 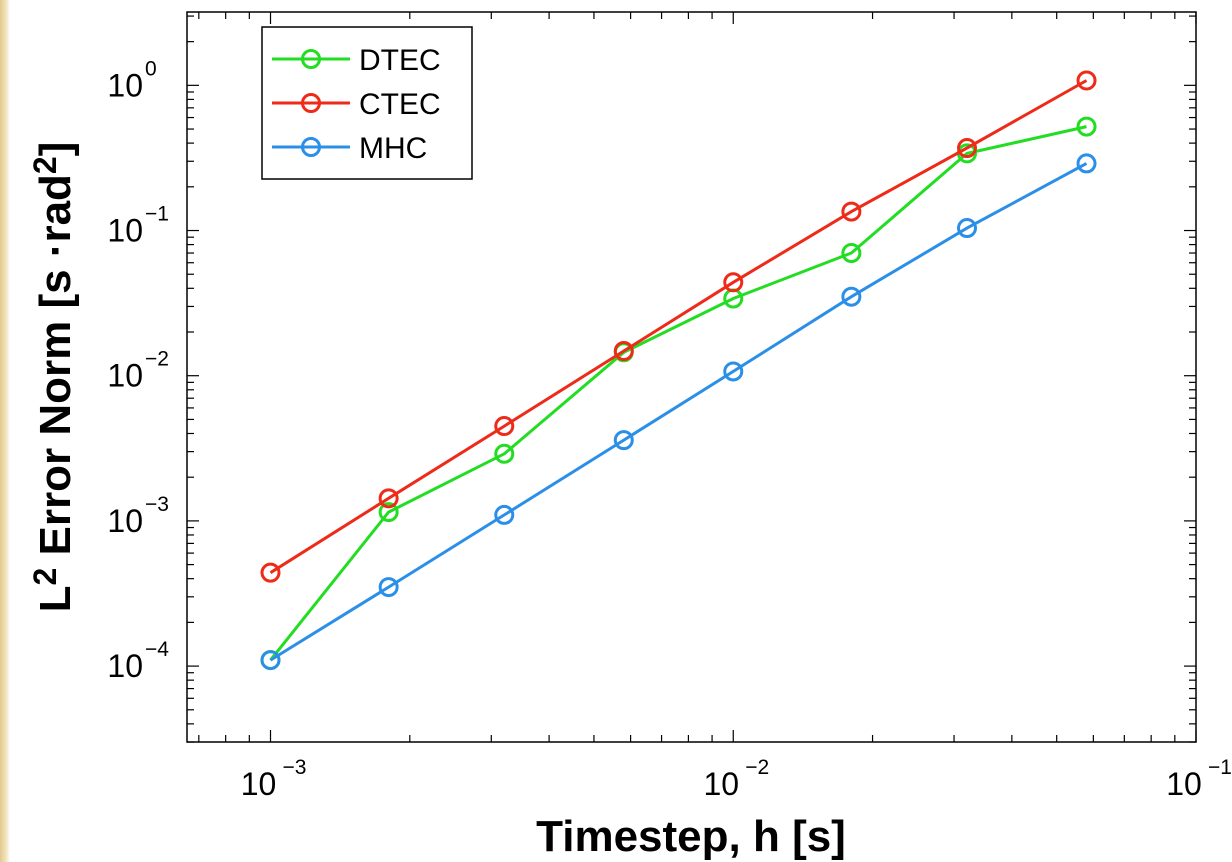 I want to click on x-tick-exponent: −2, so click(x=757, y=767).